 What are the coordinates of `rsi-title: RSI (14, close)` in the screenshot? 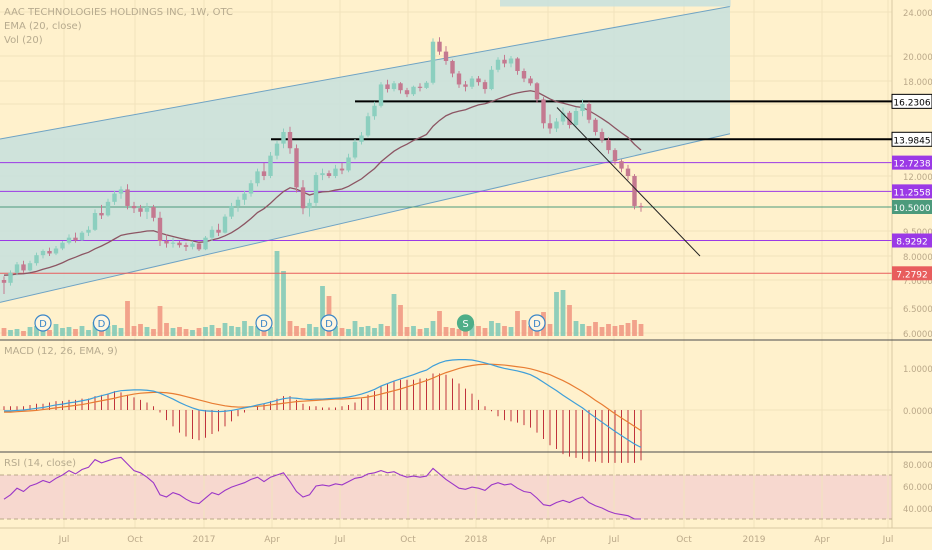 It's located at (40, 463).